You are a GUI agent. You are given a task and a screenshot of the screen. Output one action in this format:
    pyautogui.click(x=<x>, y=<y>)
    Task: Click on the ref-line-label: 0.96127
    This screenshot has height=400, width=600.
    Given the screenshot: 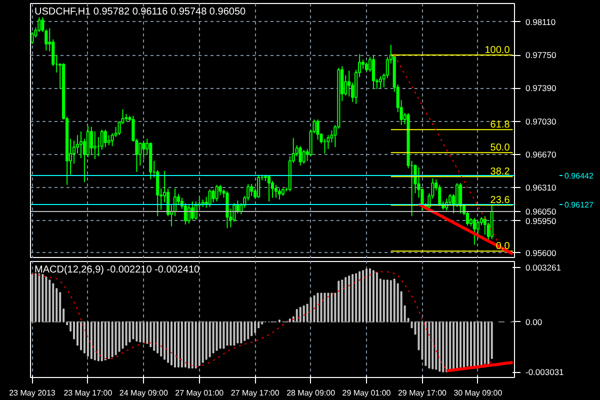 What is the action you would take?
    pyautogui.click(x=579, y=205)
    